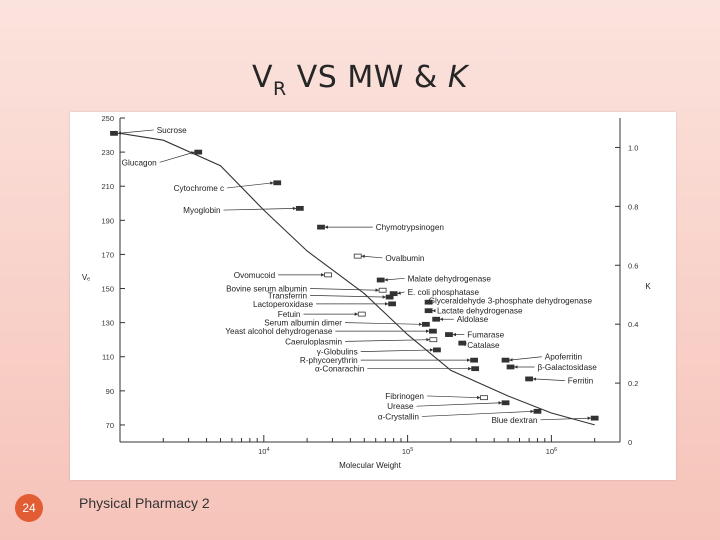  I want to click on protein-label: Bovine serum albumin, so click(266, 289).